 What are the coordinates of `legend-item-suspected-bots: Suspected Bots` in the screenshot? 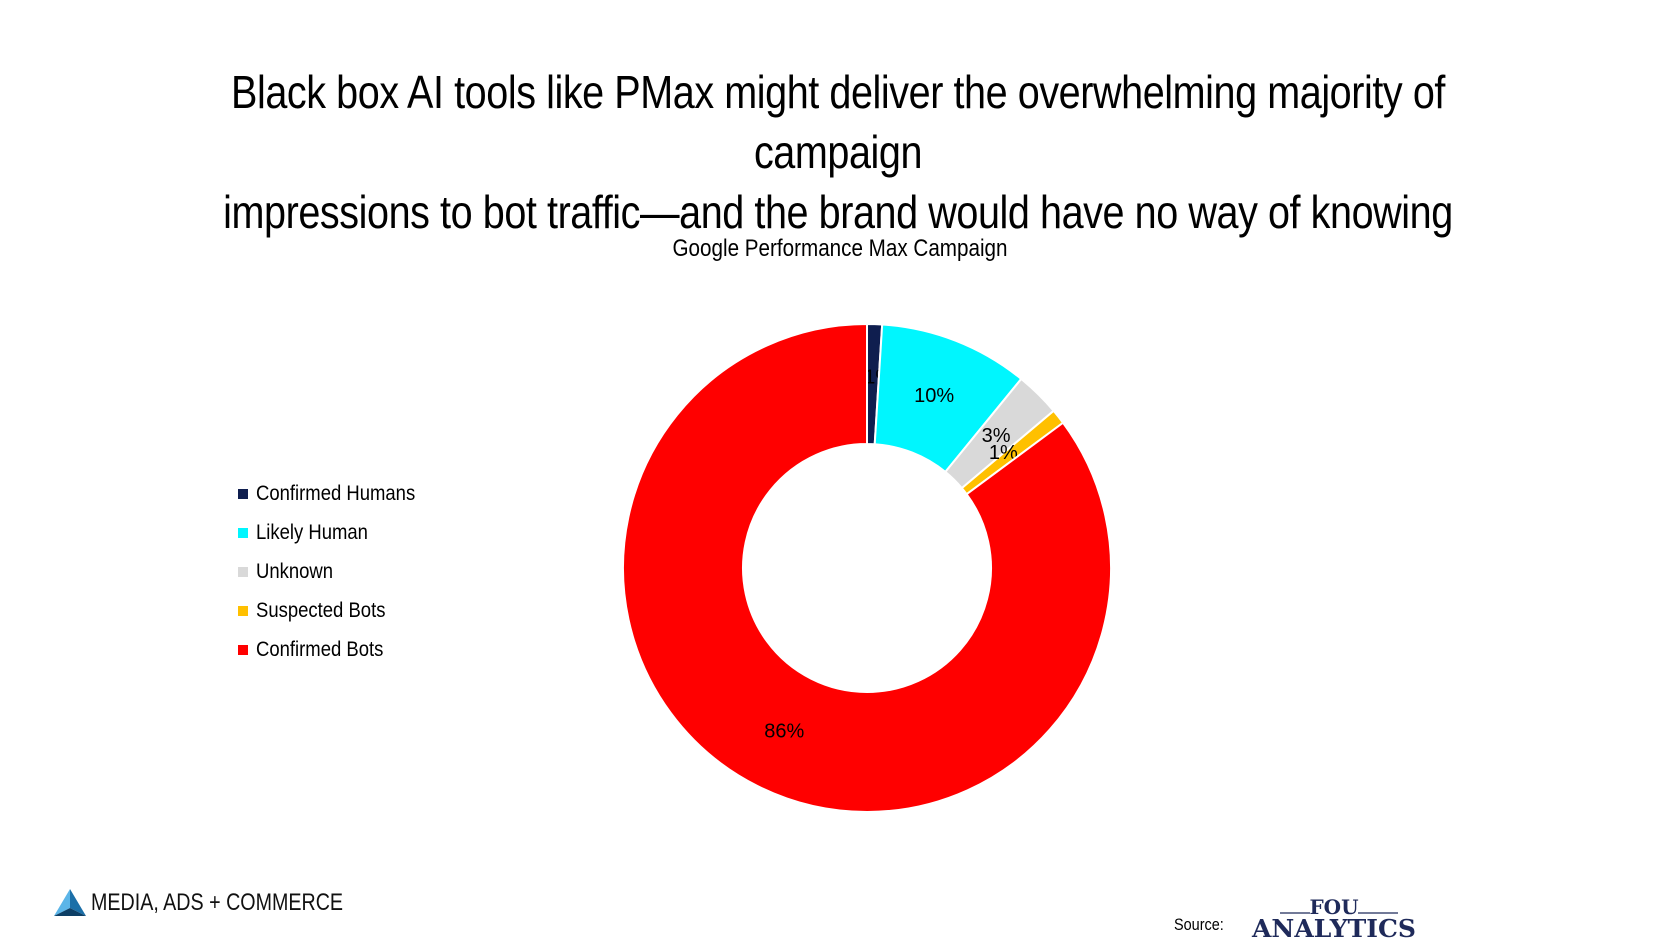 It's located at (337, 610).